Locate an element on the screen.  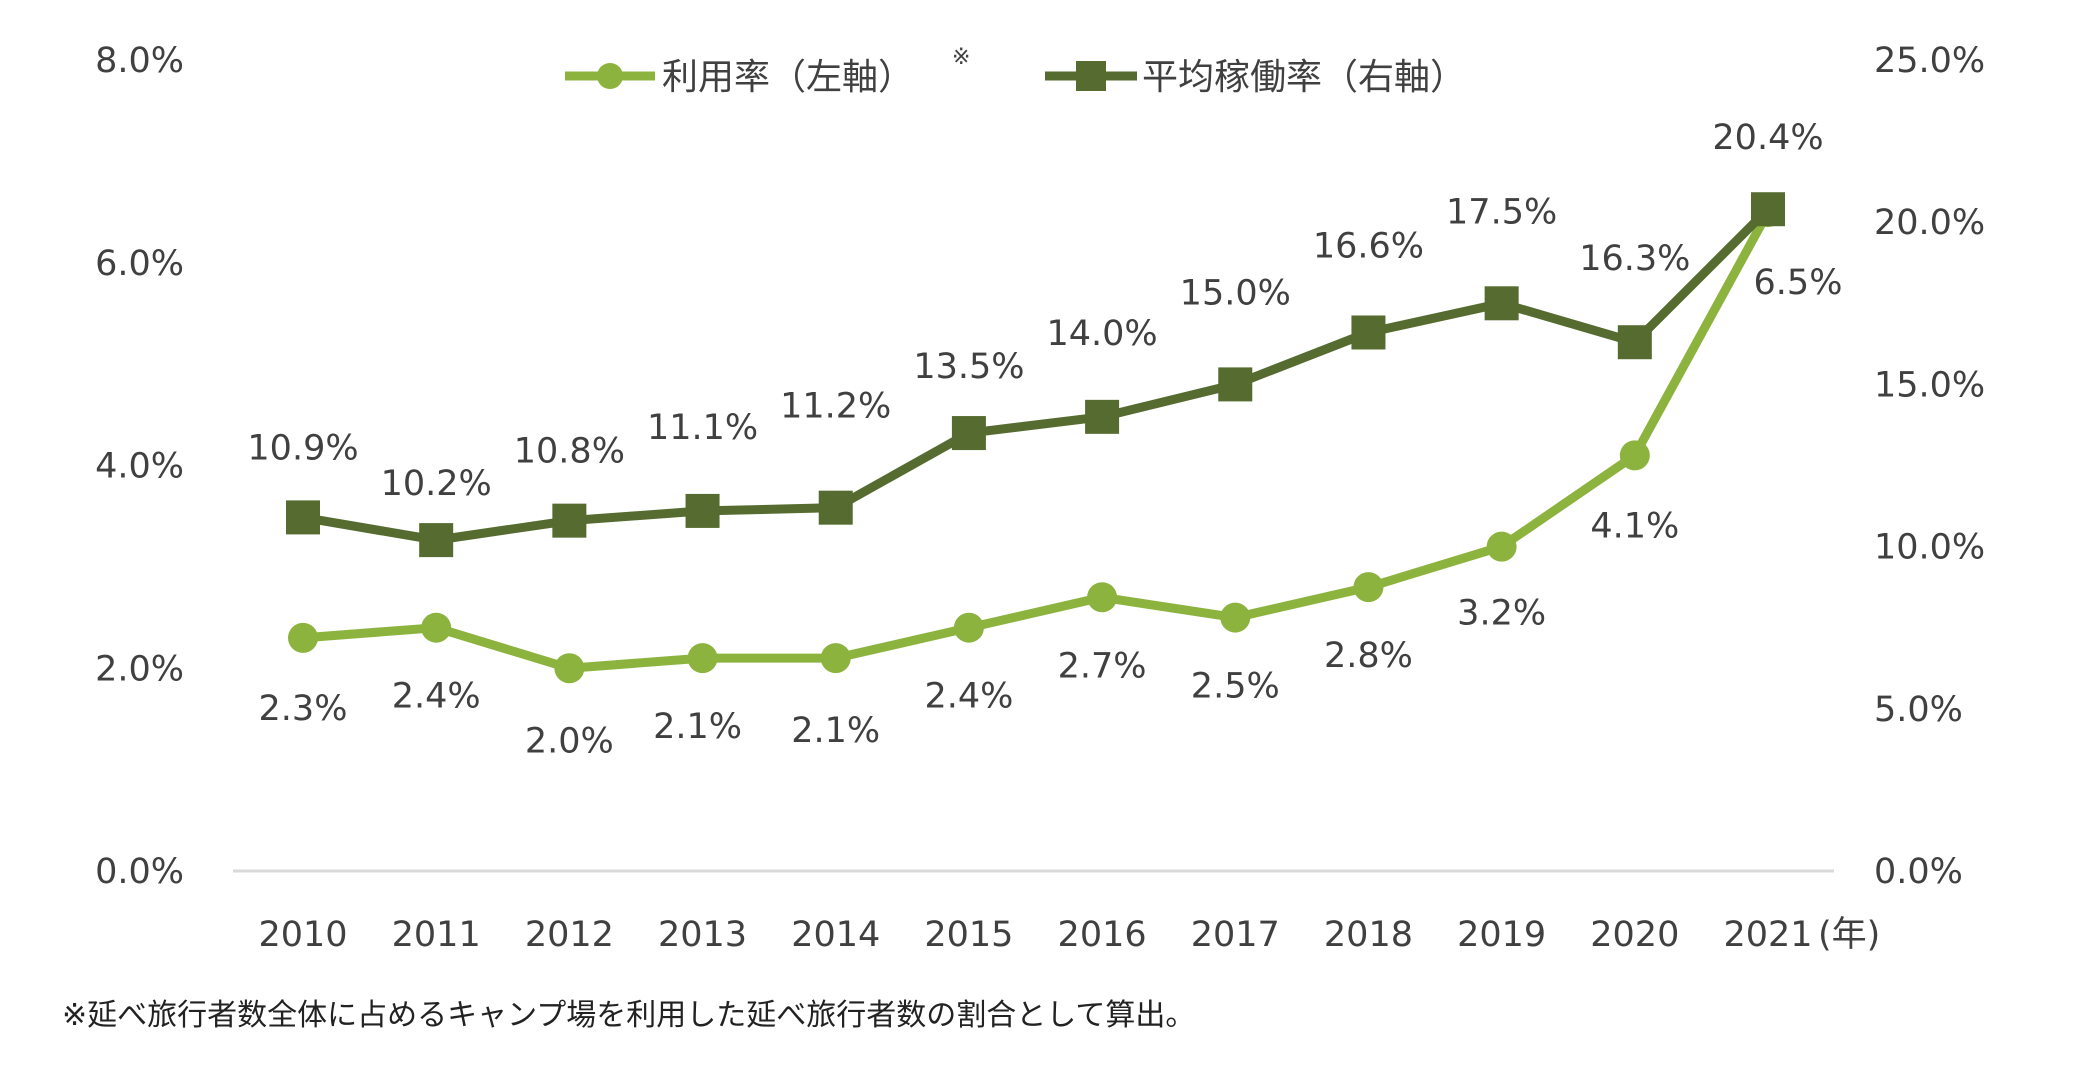
data-label: 2.7% is located at coordinates (1102, 666).